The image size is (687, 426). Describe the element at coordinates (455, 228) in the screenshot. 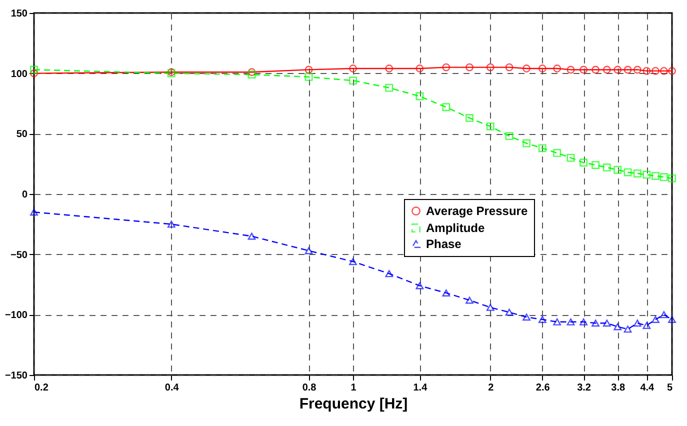

I see `legend-label: Amplitude` at that location.